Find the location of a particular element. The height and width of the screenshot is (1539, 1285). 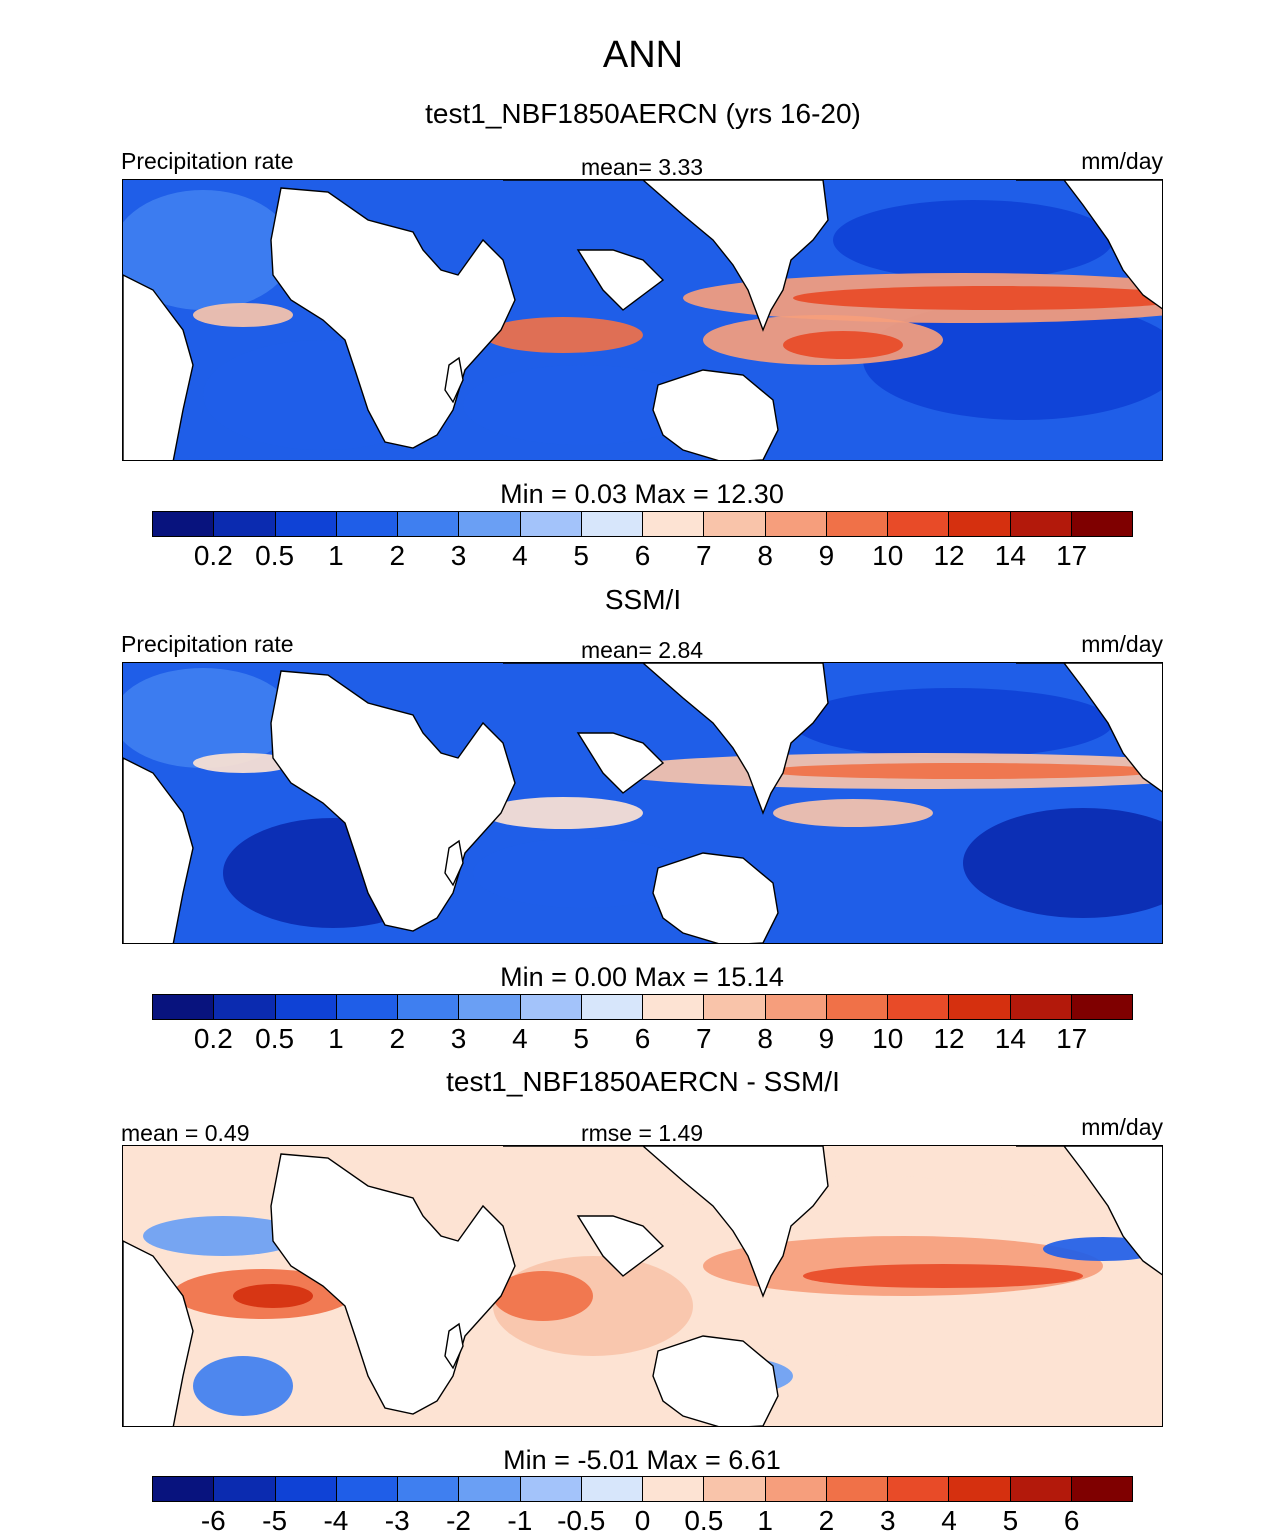

colorbar-tick-label: 12 is located at coordinates (949, 1038).